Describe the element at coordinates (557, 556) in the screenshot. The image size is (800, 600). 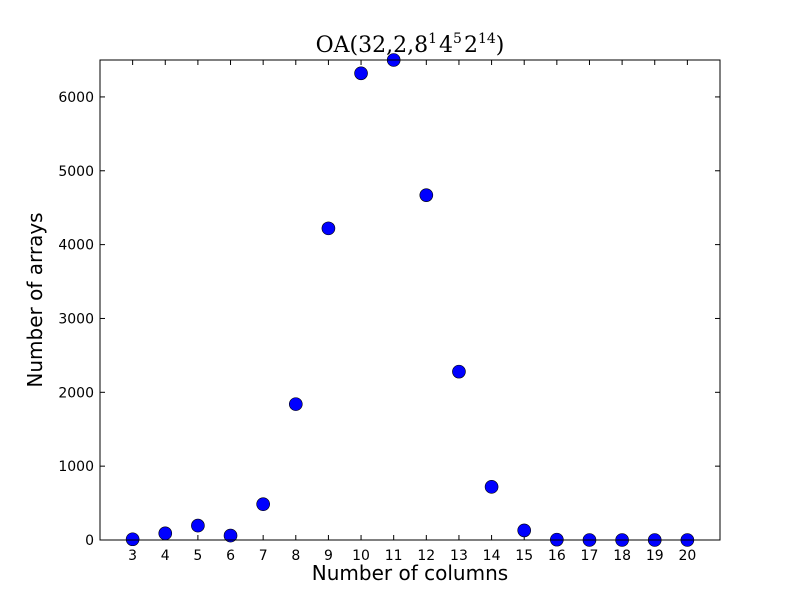
I see `x-tick-label: 16` at that location.